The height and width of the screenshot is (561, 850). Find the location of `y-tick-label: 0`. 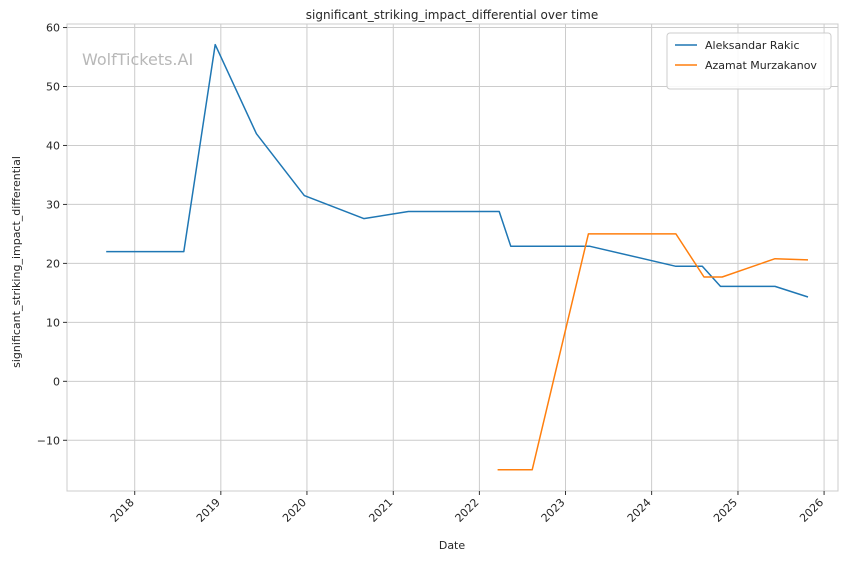

y-tick-label: 0 is located at coordinates (56, 381).